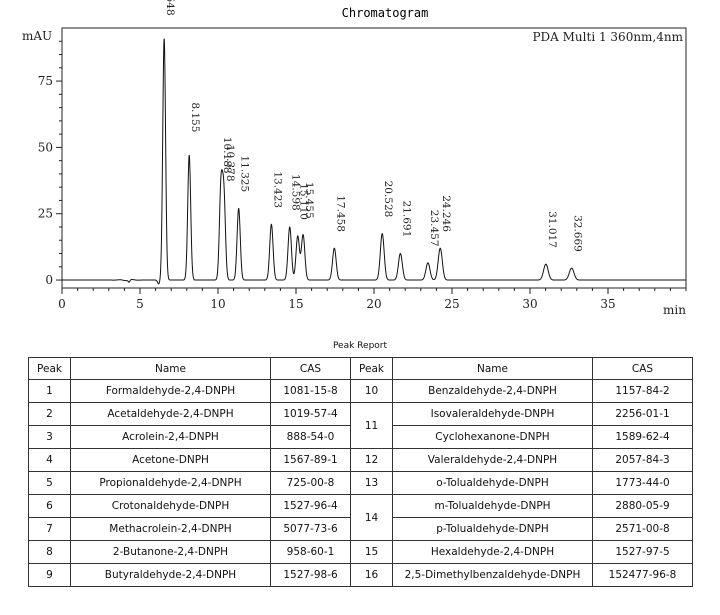  I want to click on peak-label: 10.378, so click(230, 163).